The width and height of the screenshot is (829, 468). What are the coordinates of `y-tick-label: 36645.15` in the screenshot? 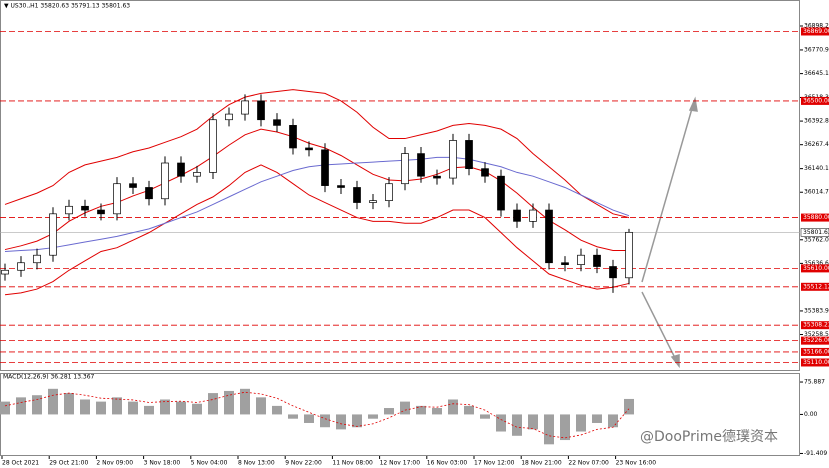 It's located at (816, 73).